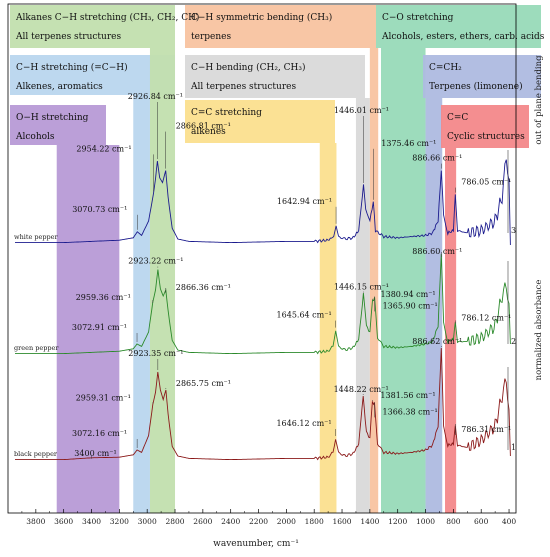  Describe the element at coordinates (457, 118) in the screenshot. I see `band-title-c-c: C=C` at that location.